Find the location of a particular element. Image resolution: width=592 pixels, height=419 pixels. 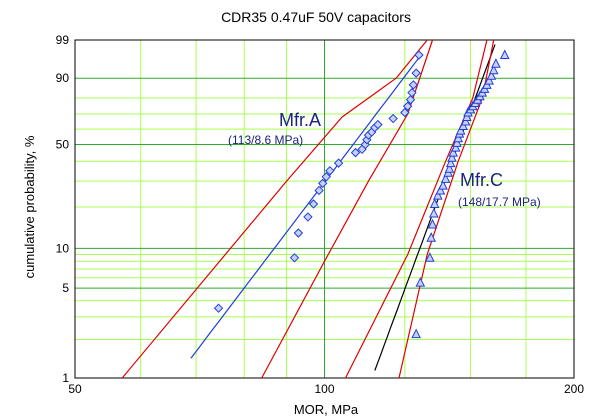

y-axis-label: cumulative probability, % is located at coordinates (29, 206).